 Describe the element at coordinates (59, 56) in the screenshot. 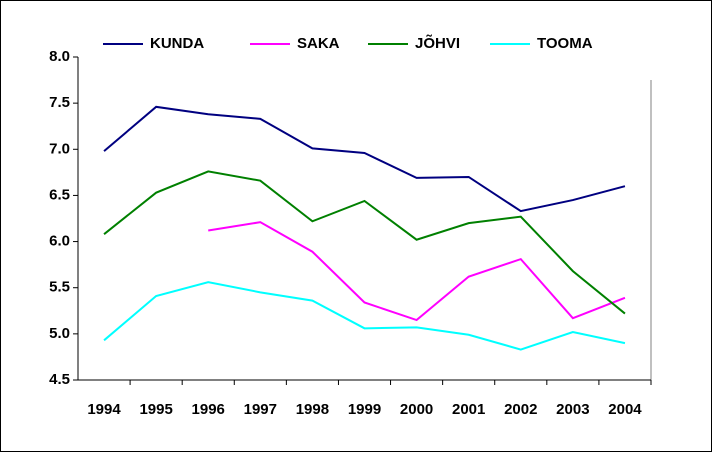

I see `y-tick-label: 8.0` at that location.